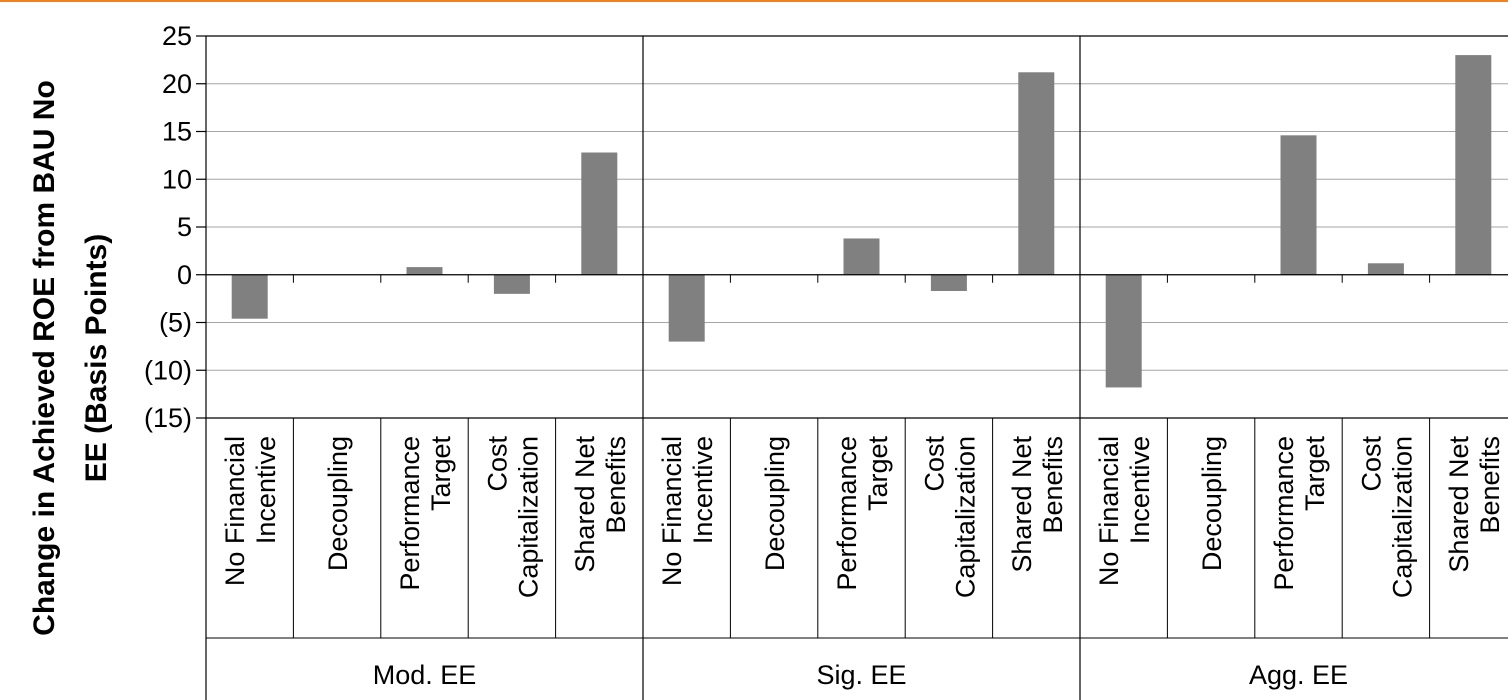 This screenshot has width=1508, height=700. Describe the element at coordinates (184, 227) in the screenshot. I see `y-tick-label: 5` at that location.